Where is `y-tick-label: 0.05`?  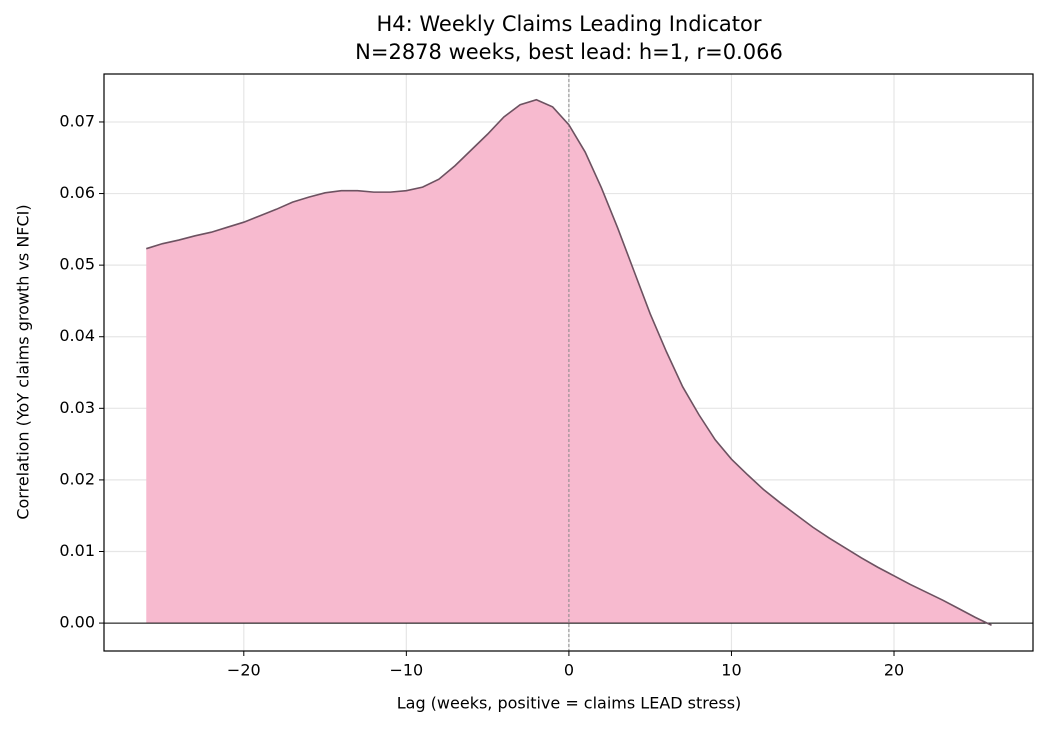 y-tick-label: 0.05 is located at coordinates (77, 264).